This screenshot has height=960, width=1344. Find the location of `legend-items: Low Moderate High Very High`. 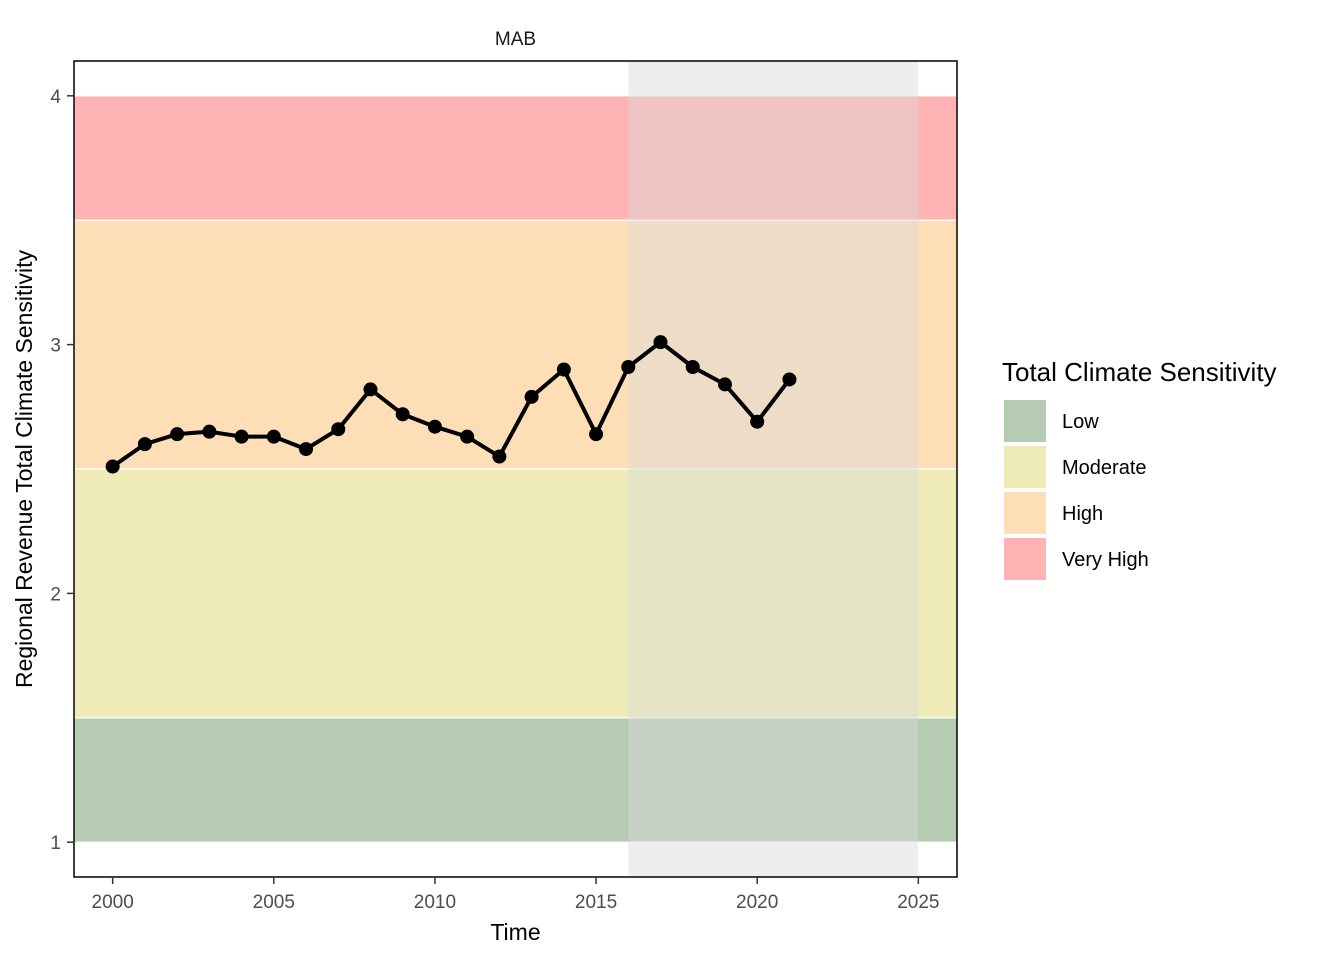

legend-items: Low Moderate High Very High is located at coordinates (1076, 490).